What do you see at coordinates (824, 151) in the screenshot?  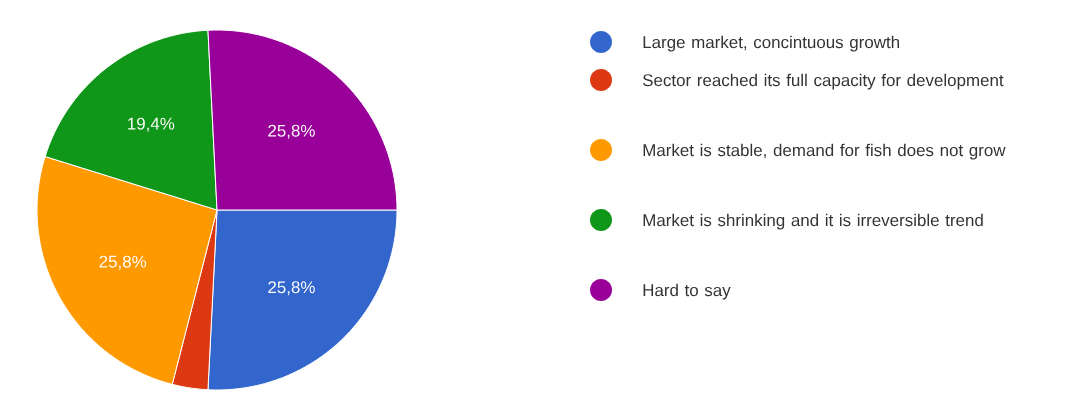 I see `legend-label: Market is stable, demand for fish does not grow` at bounding box center [824, 151].